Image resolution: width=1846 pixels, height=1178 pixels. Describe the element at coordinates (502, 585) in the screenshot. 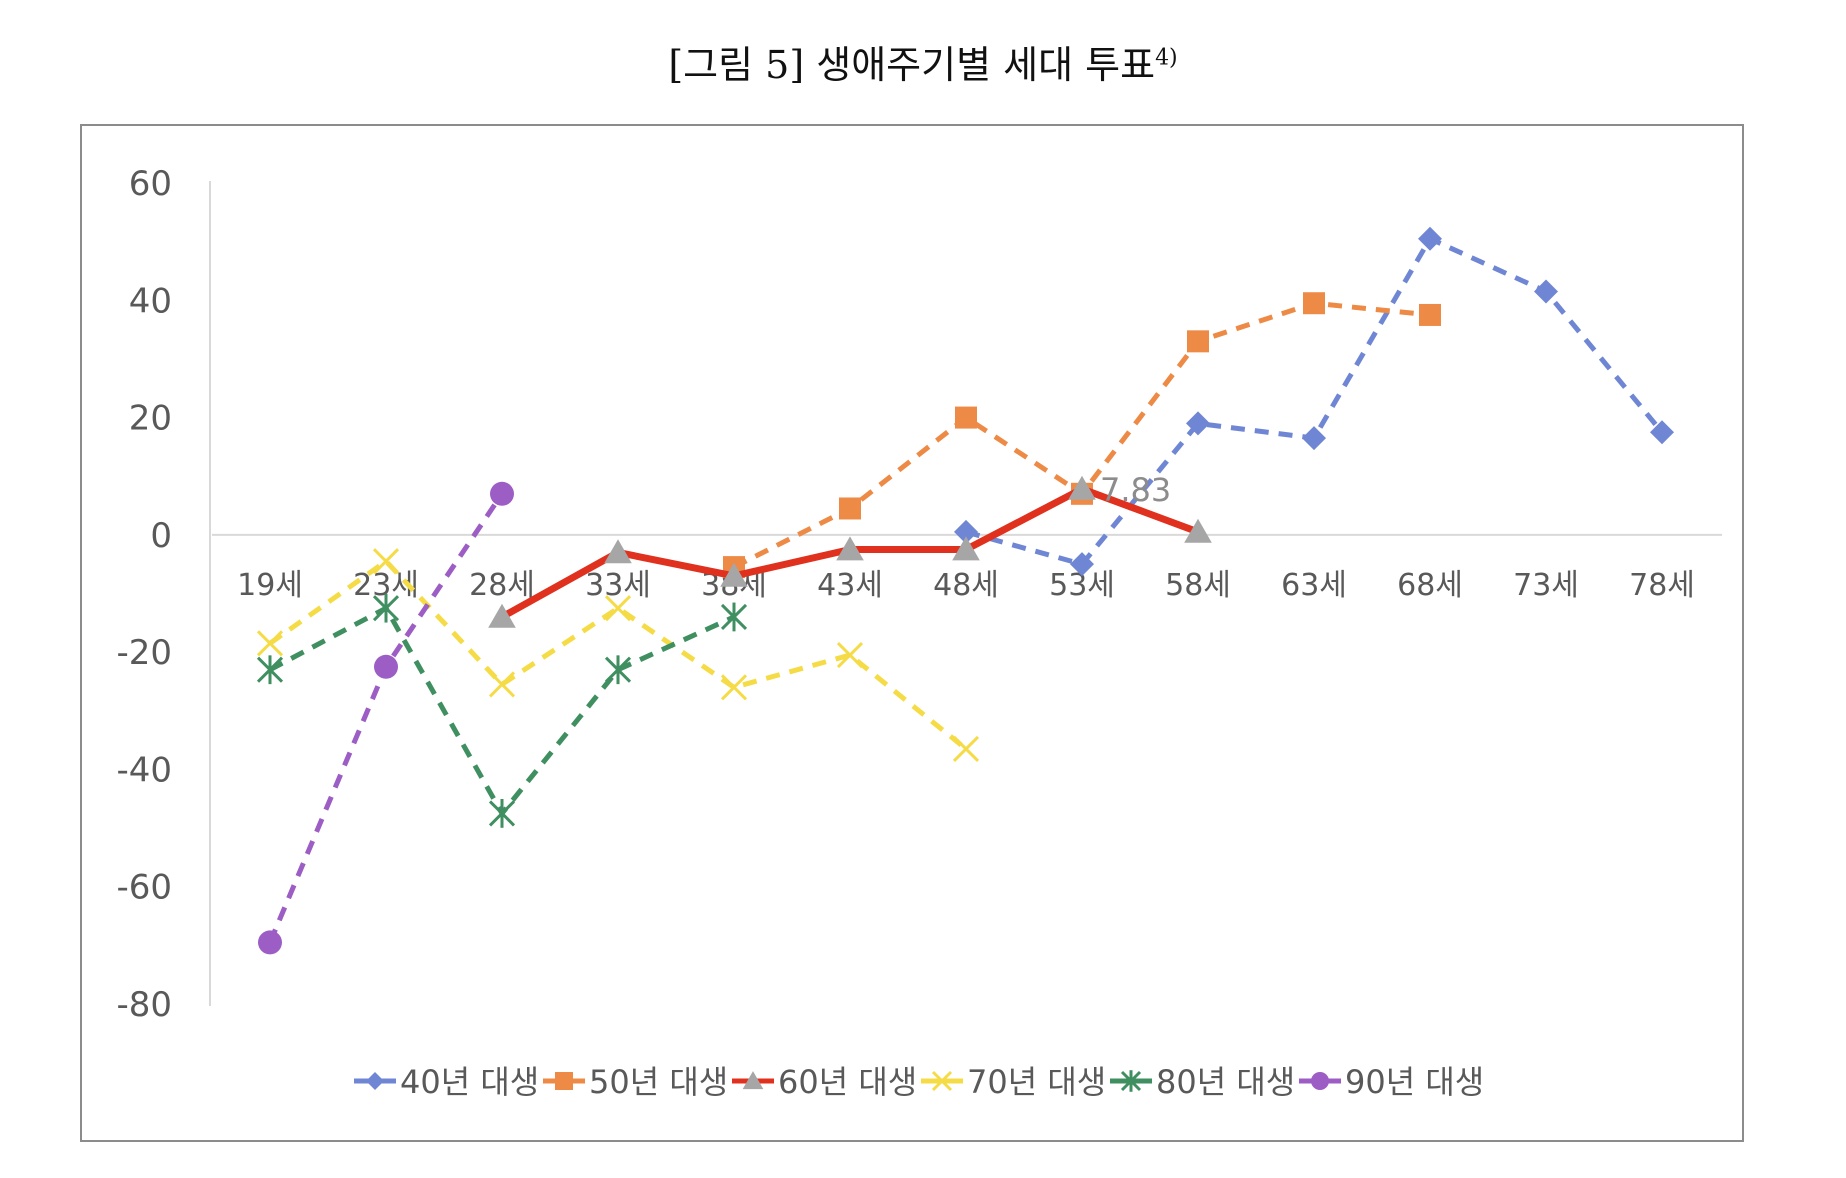

I see `x-tick-label: 28세` at that location.